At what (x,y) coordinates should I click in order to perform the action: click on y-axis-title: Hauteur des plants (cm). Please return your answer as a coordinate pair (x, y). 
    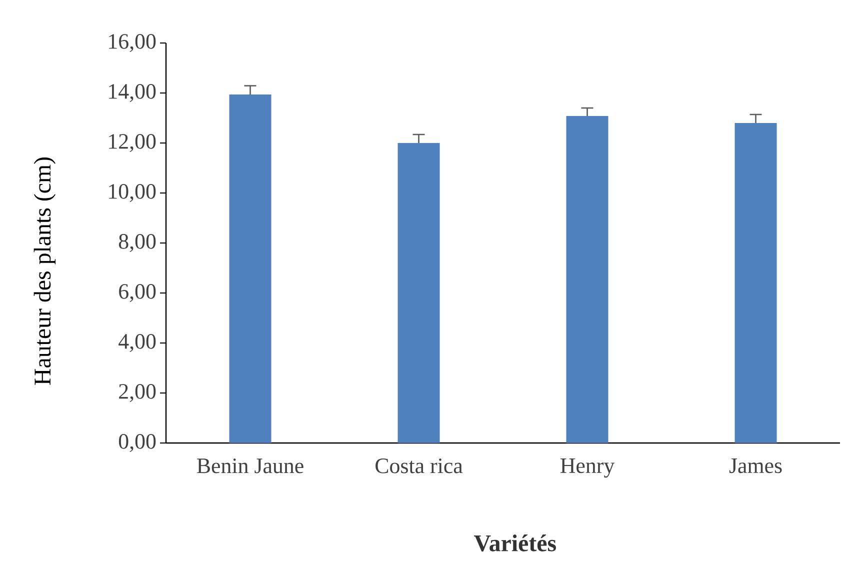
    Looking at the image, I should click on (45, 271).